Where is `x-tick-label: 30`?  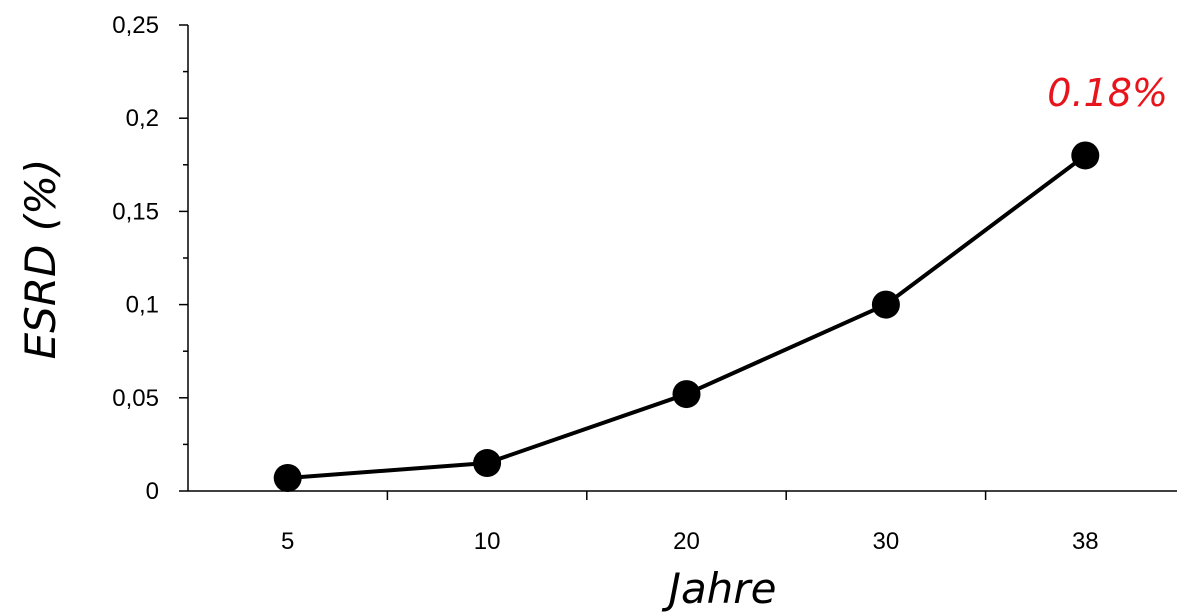
x-tick-label: 30 is located at coordinates (886, 541).